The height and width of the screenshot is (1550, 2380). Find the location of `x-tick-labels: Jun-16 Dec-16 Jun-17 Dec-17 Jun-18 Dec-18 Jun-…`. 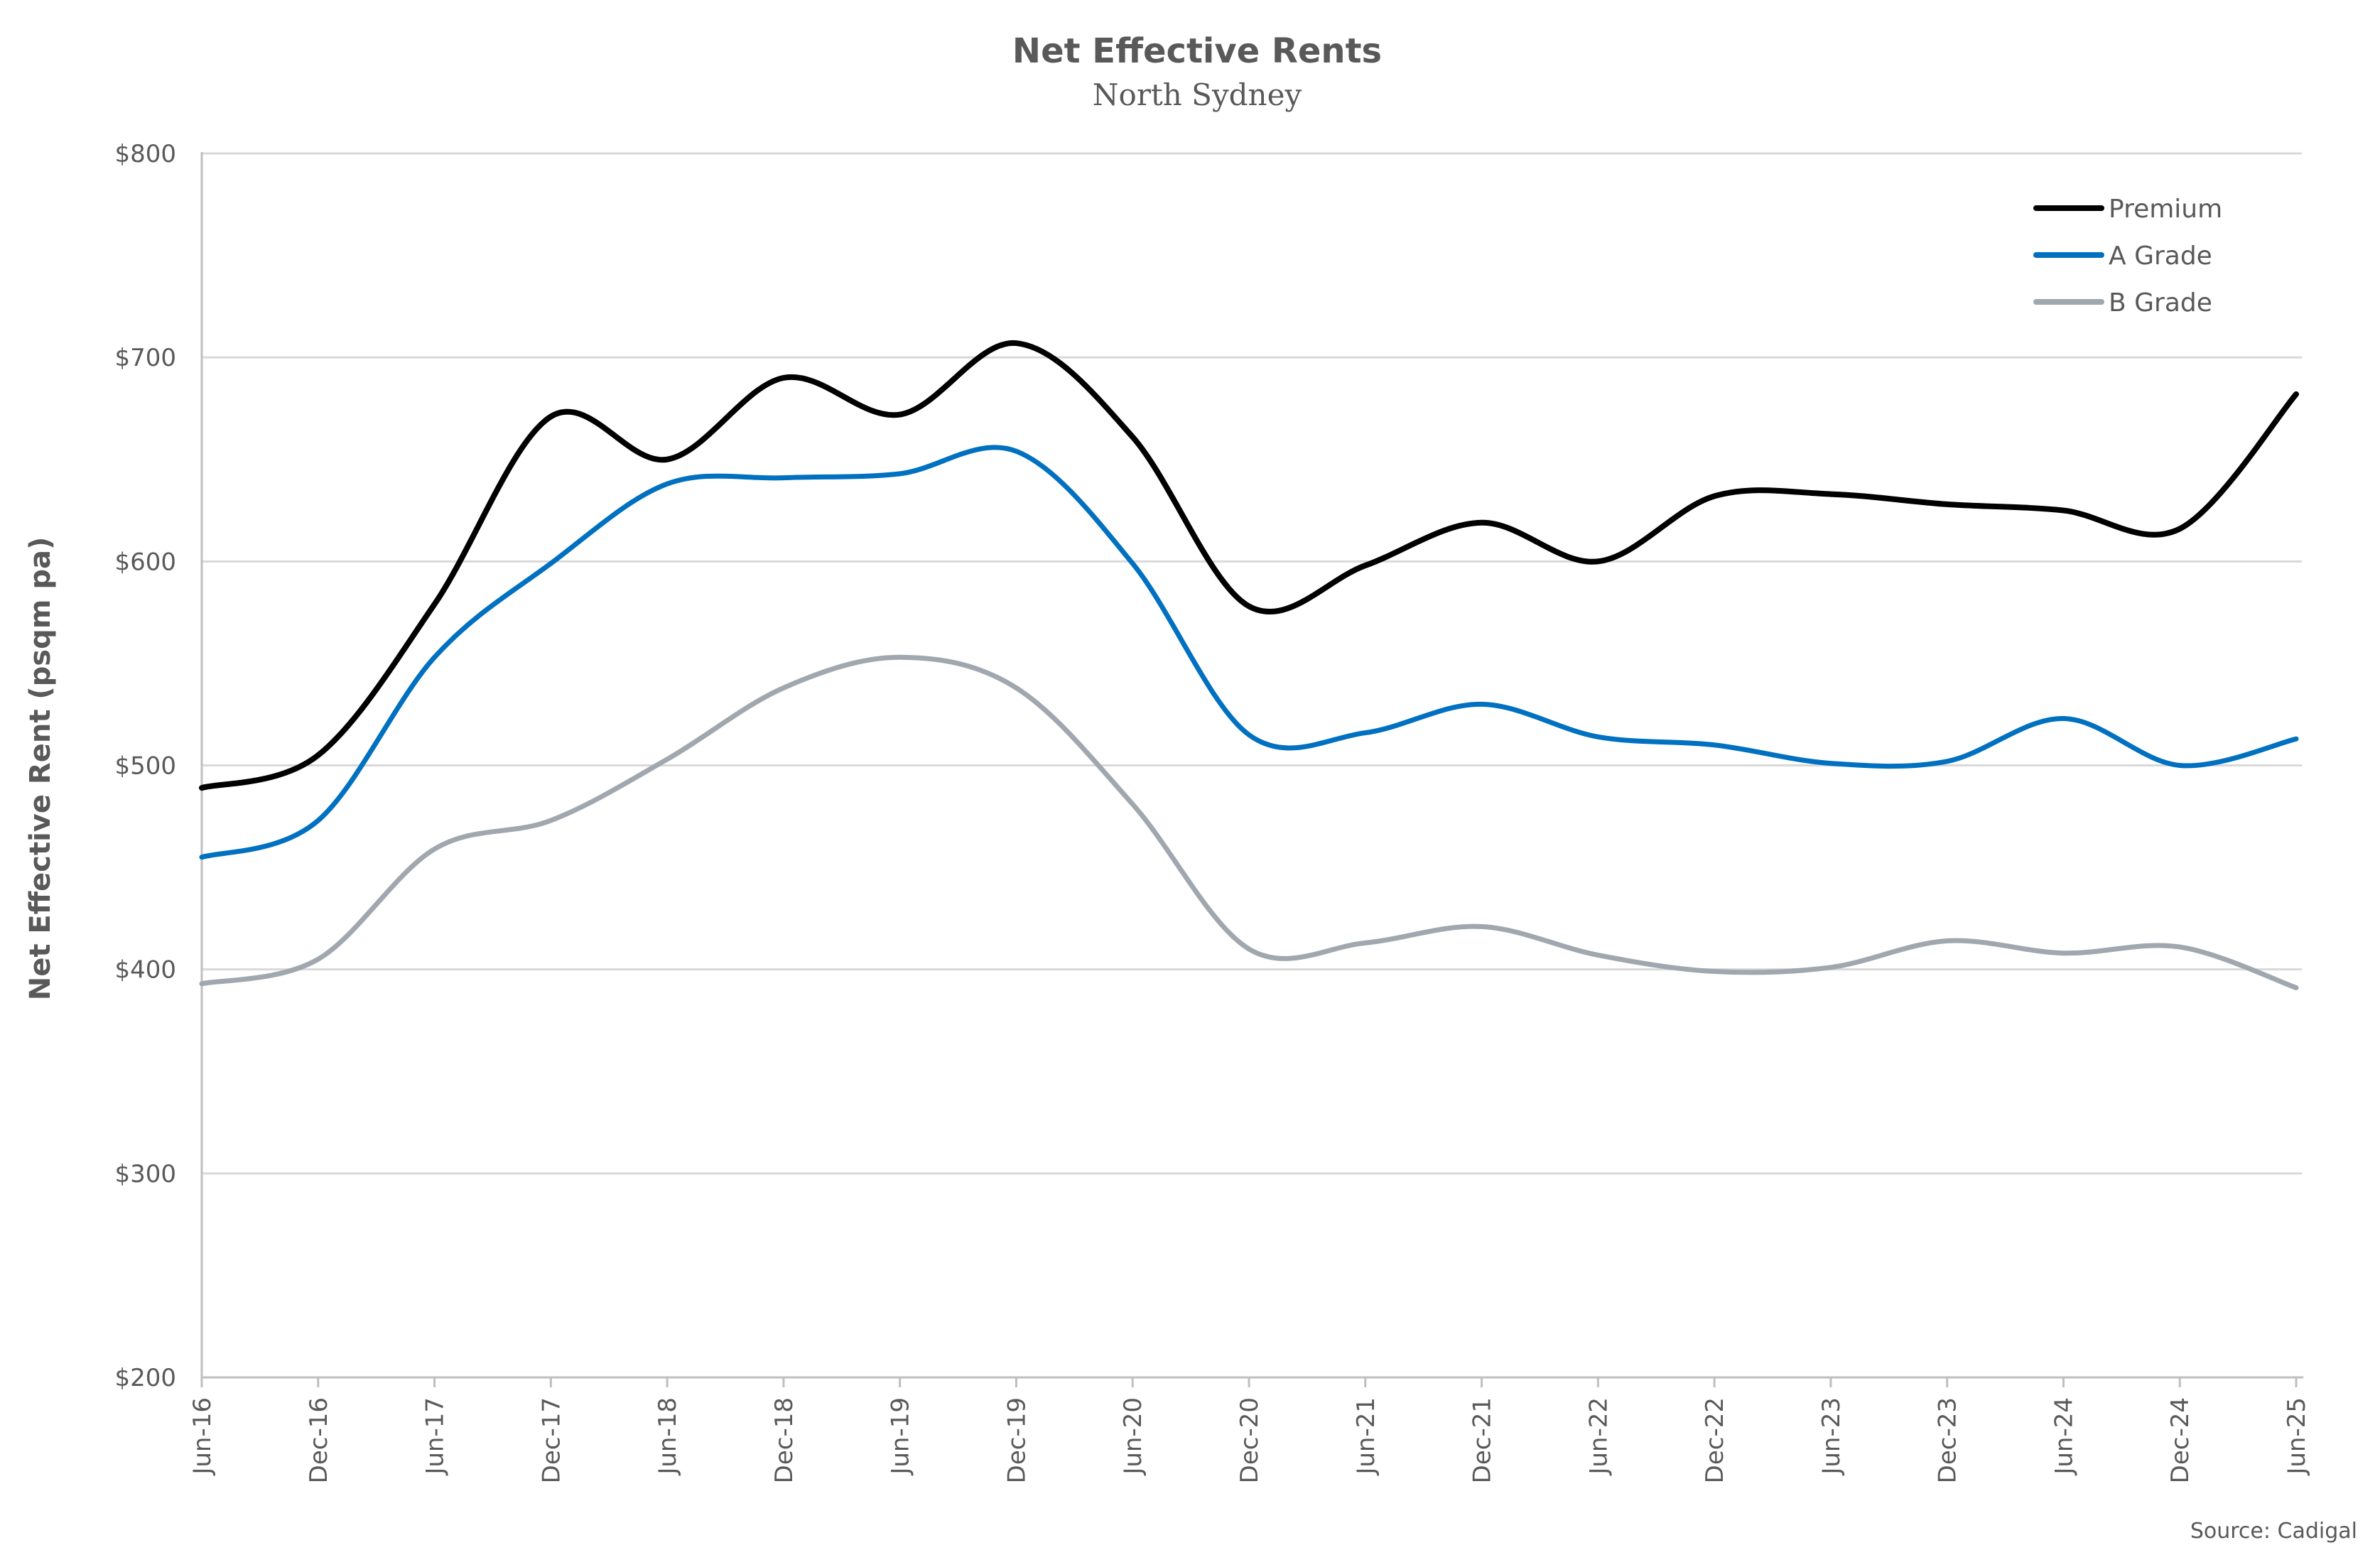

x-tick-labels: Jun-16 Dec-16 Jun-17 Dec-17 Jun-18 Dec-18 Jun-… is located at coordinates (1250, 1440).